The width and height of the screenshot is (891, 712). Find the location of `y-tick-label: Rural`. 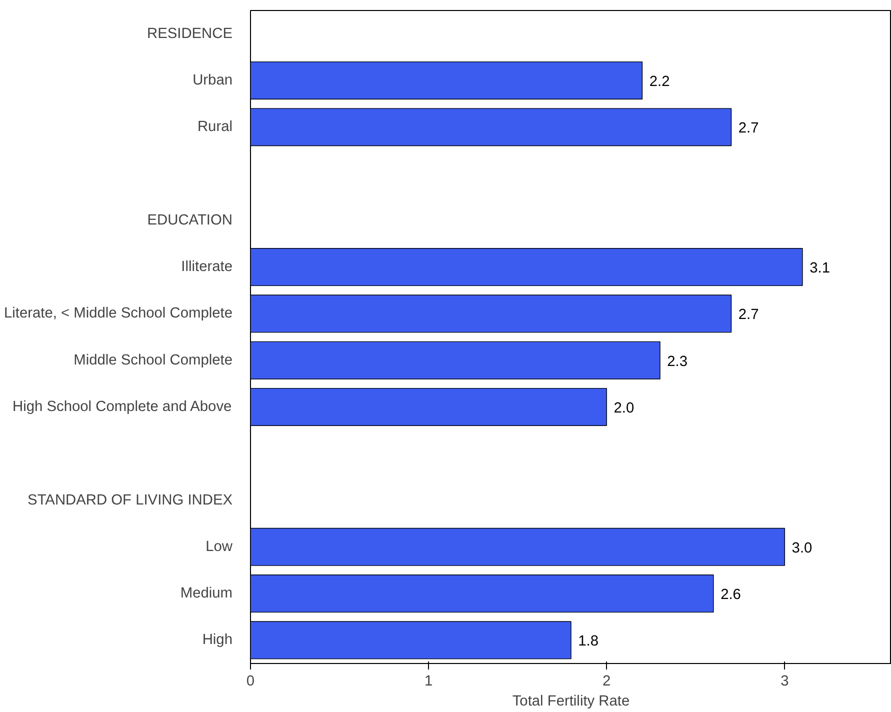

y-tick-label: Rural is located at coordinates (215, 127).